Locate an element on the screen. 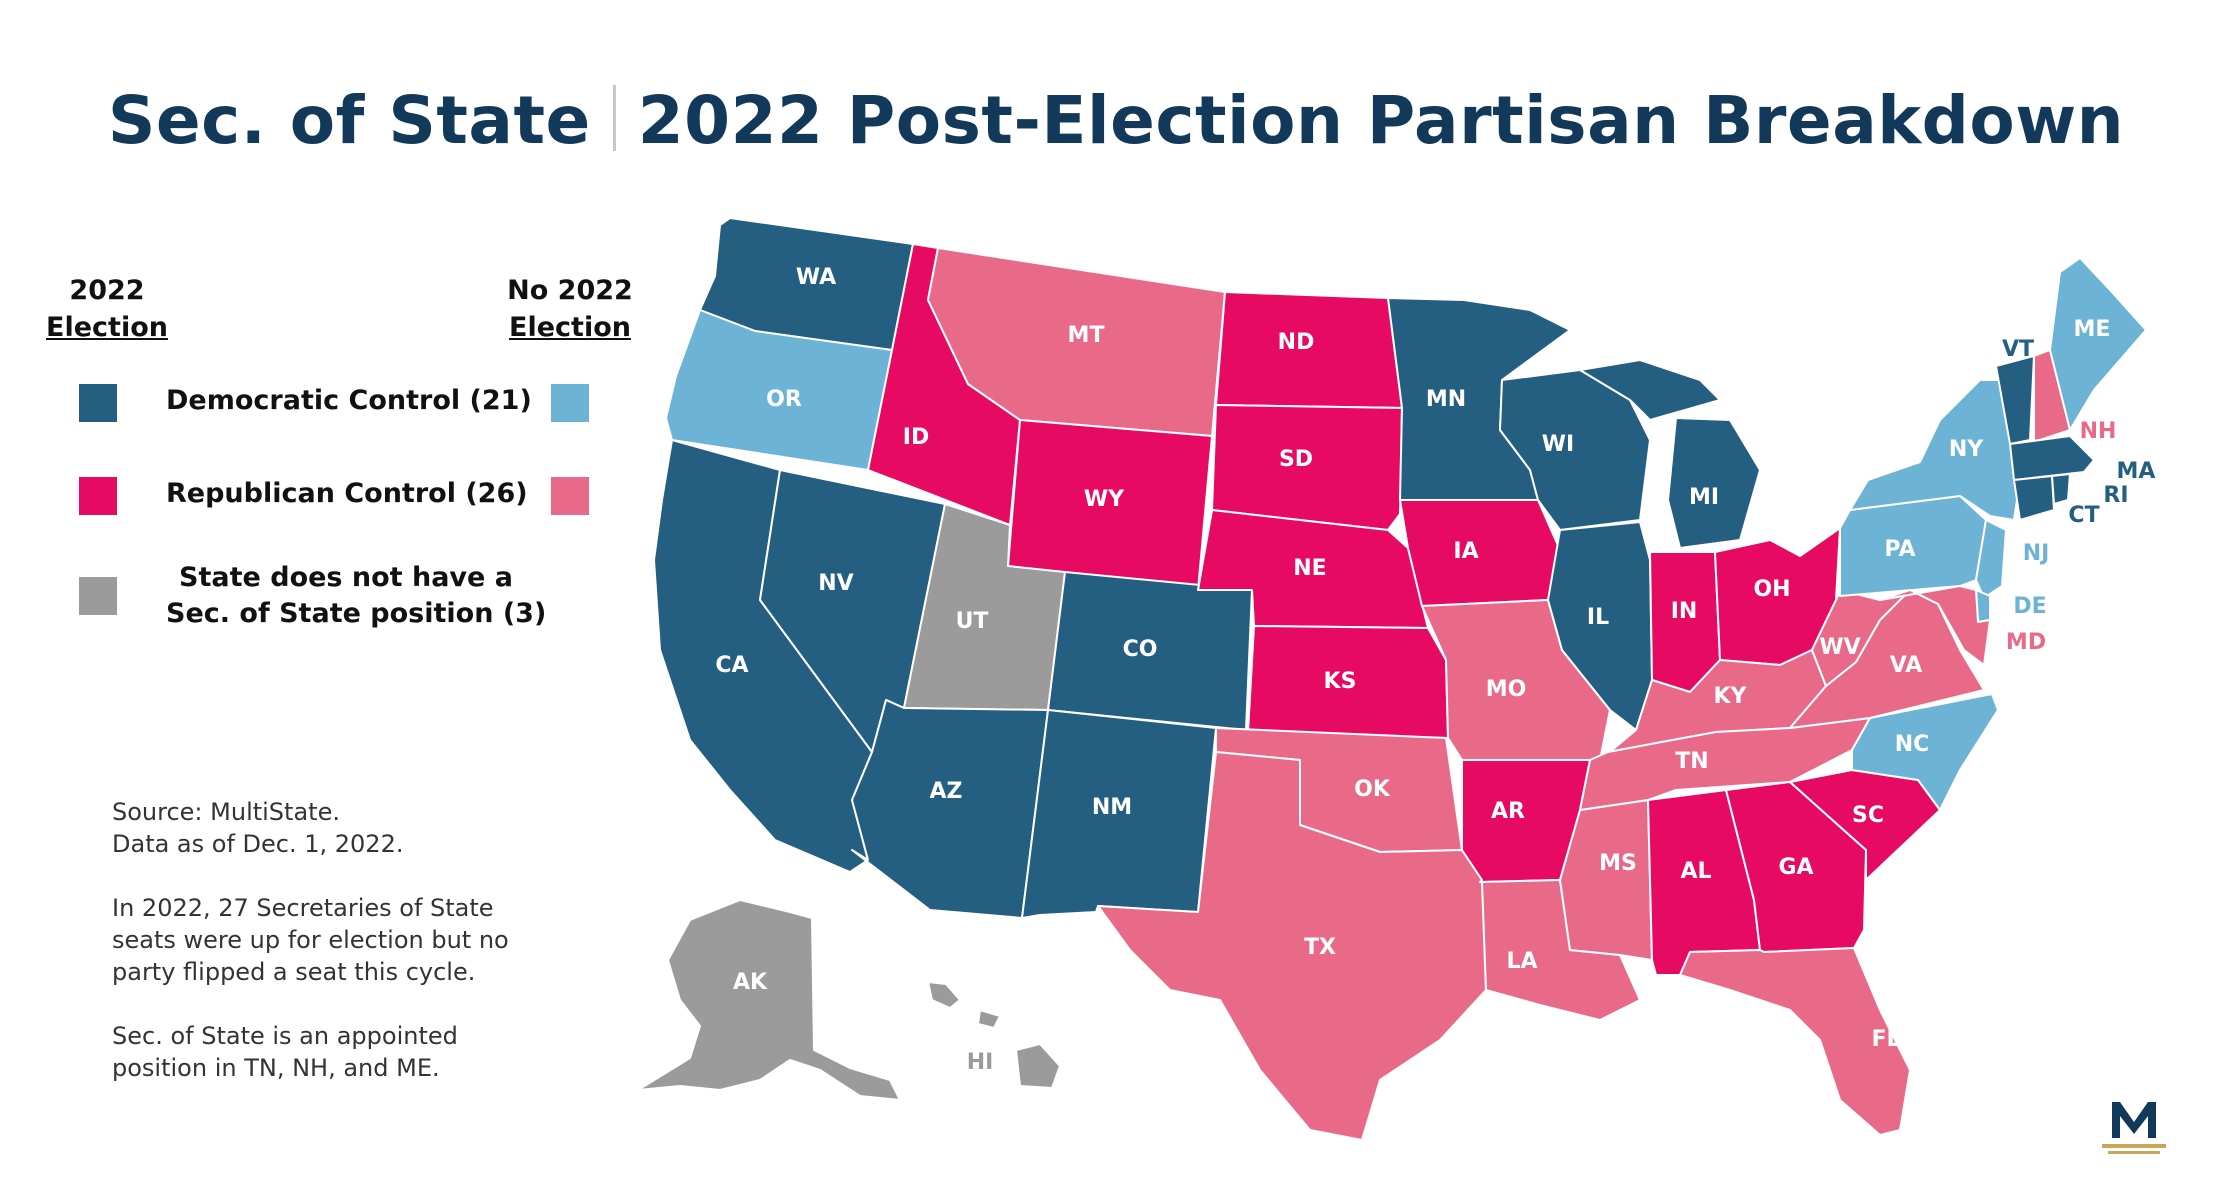 The height and width of the screenshot is (1200, 2232). state-label-mi: MI is located at coordinates (1704, 497).